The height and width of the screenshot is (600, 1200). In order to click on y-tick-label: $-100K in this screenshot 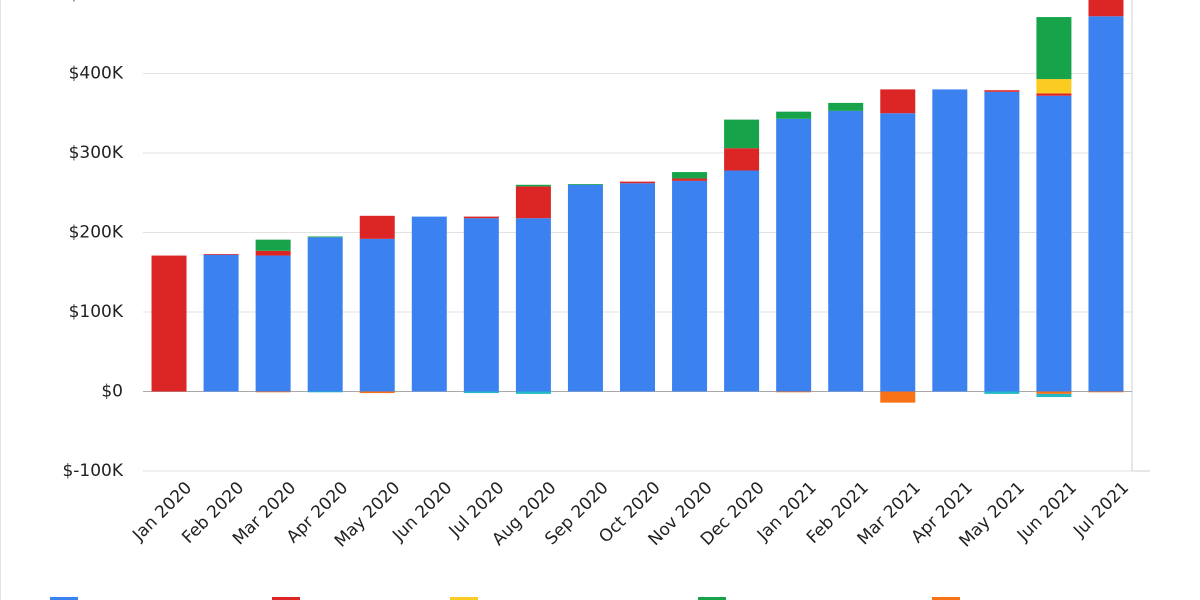, I will do `click(92, 471)`.